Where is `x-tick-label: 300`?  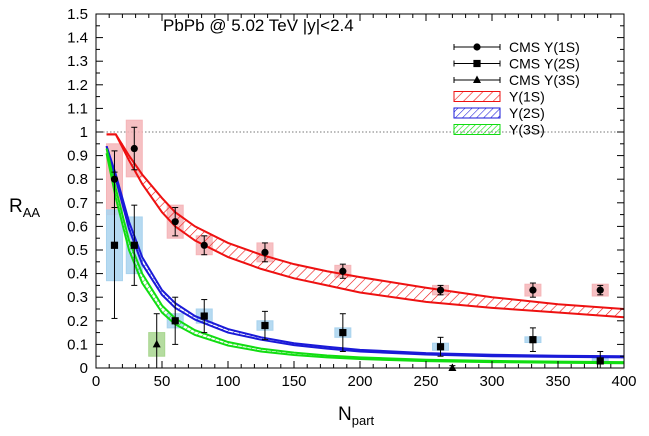 x-tick-label: 300 is located at coordinates (491, 381).